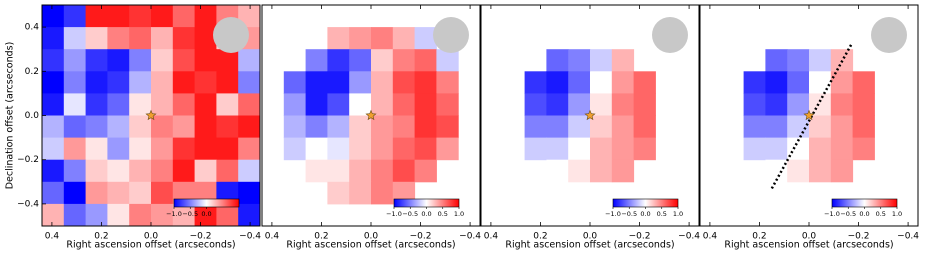  Describe the element at coordinates (151, 115) in the screenshot. I see `star-marker` at that location.